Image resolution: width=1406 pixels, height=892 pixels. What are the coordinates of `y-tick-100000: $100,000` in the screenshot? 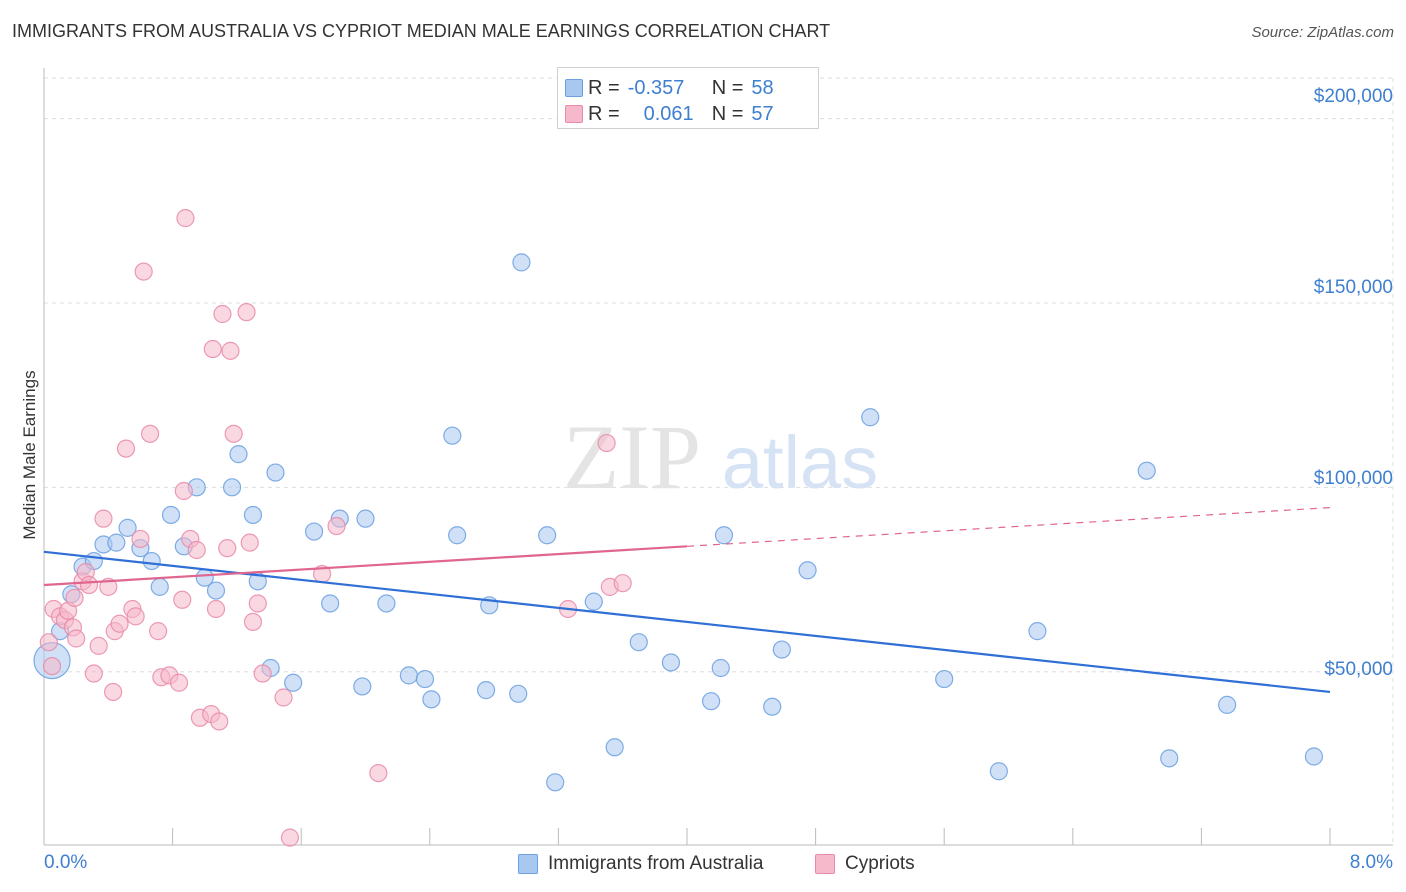 It's located at (1353, 478).